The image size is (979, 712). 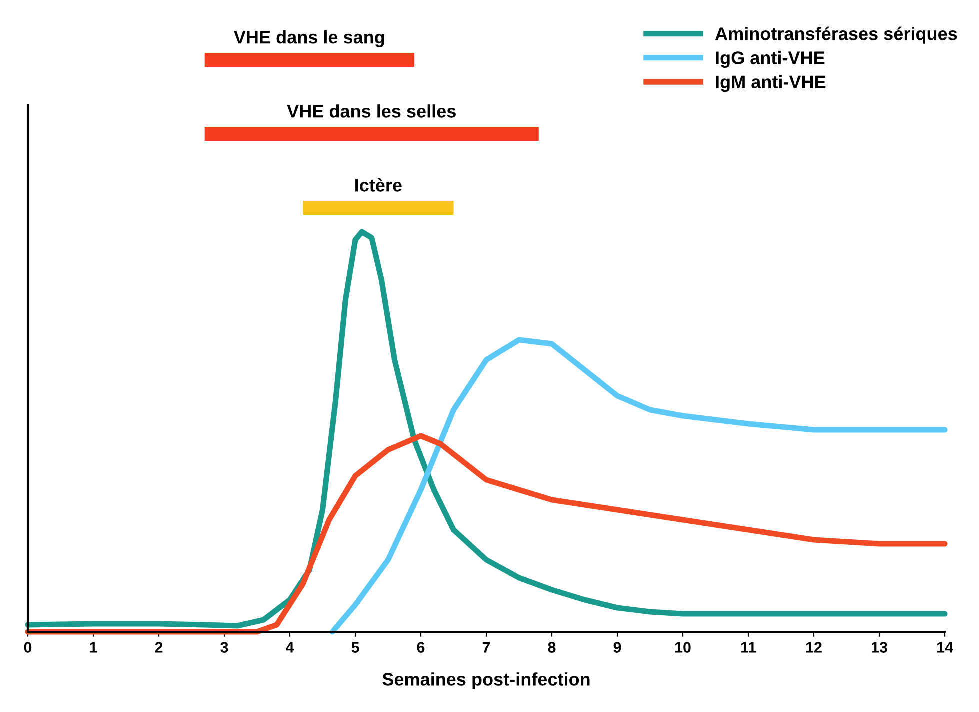 What do you see at coordinates (379, 185) in the screenshot?
I see `annotation: Ictère` at bounding box center [379, 185].